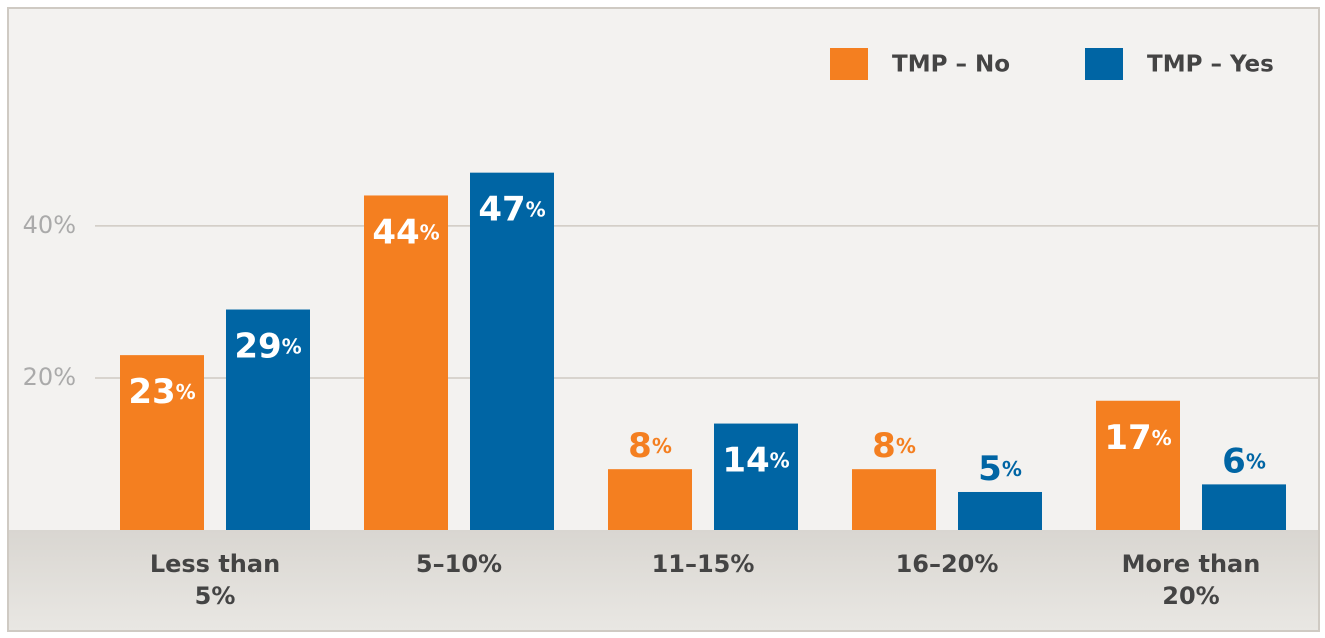  What do you see at coordinates (1191, 580) in the screenshot?
I see `x-tick-label: More than 20%` at bounding box center [1191, 580].